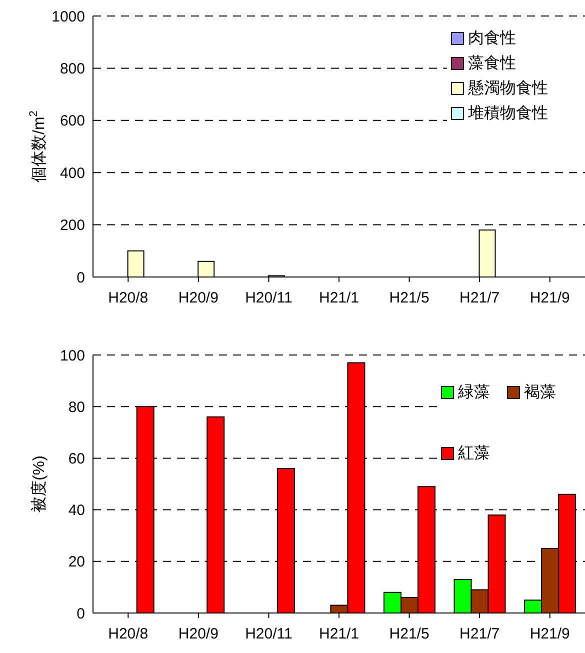 The image size is (585, 653). What do you see at coordinates (76, 562) in the screenshot?
I see `y-tick-label: 20` at bounding box center [76, 562].